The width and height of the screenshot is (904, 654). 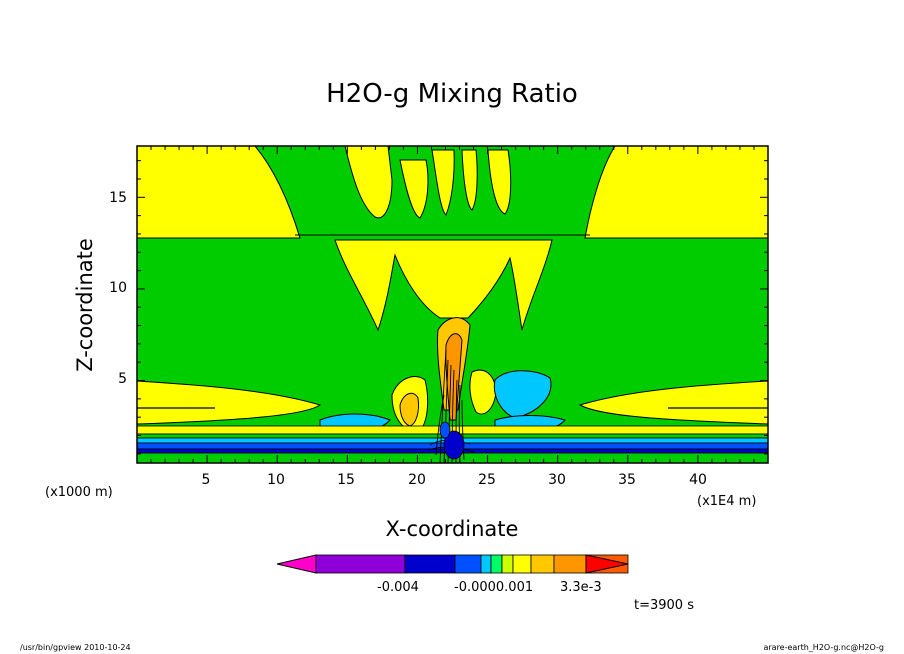 What do you see at coordinates (557, 480) in the screenshot?
I see `x-tick-label: 30` at bounding box center [557, 480].